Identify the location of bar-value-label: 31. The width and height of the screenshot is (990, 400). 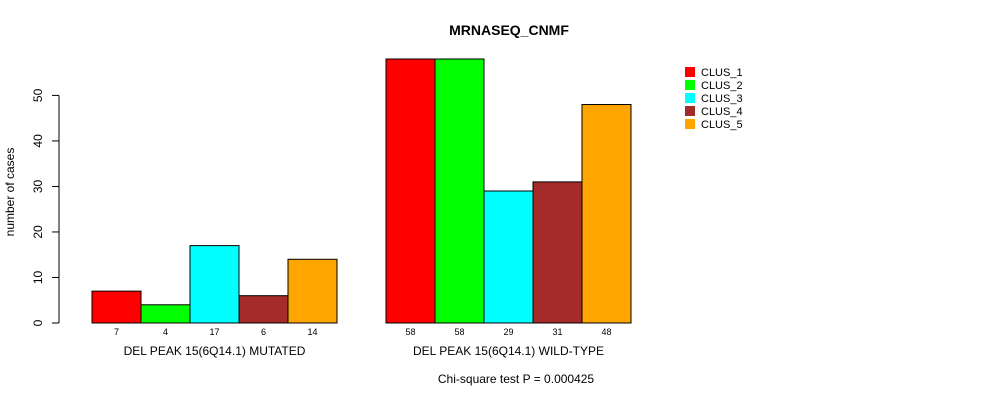
(557, 332).